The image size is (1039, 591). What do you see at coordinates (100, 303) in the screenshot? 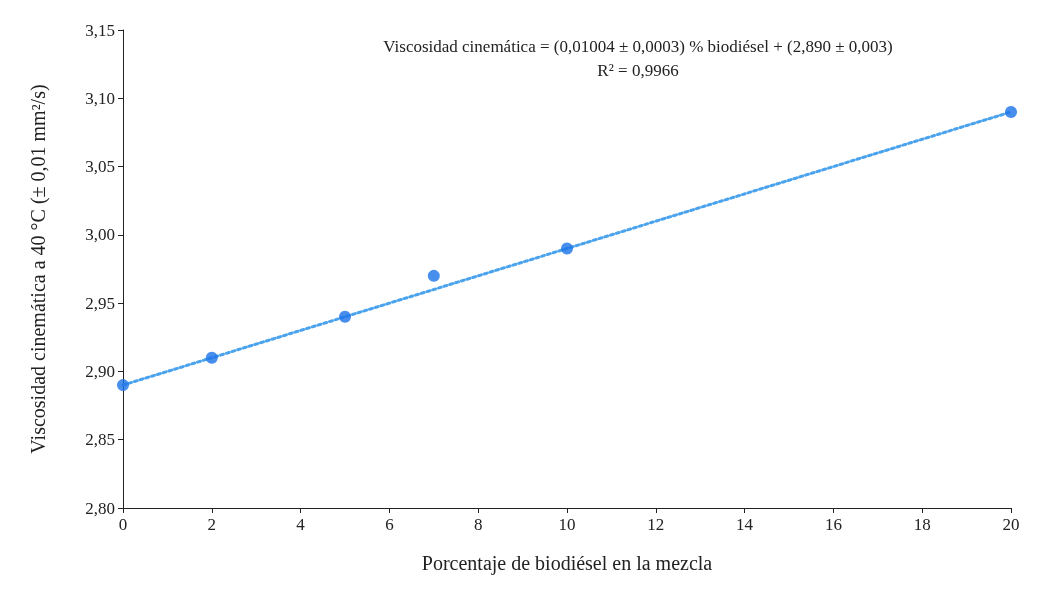
I see `y-tick-label: 2,95` at bounding box center [100, 303].